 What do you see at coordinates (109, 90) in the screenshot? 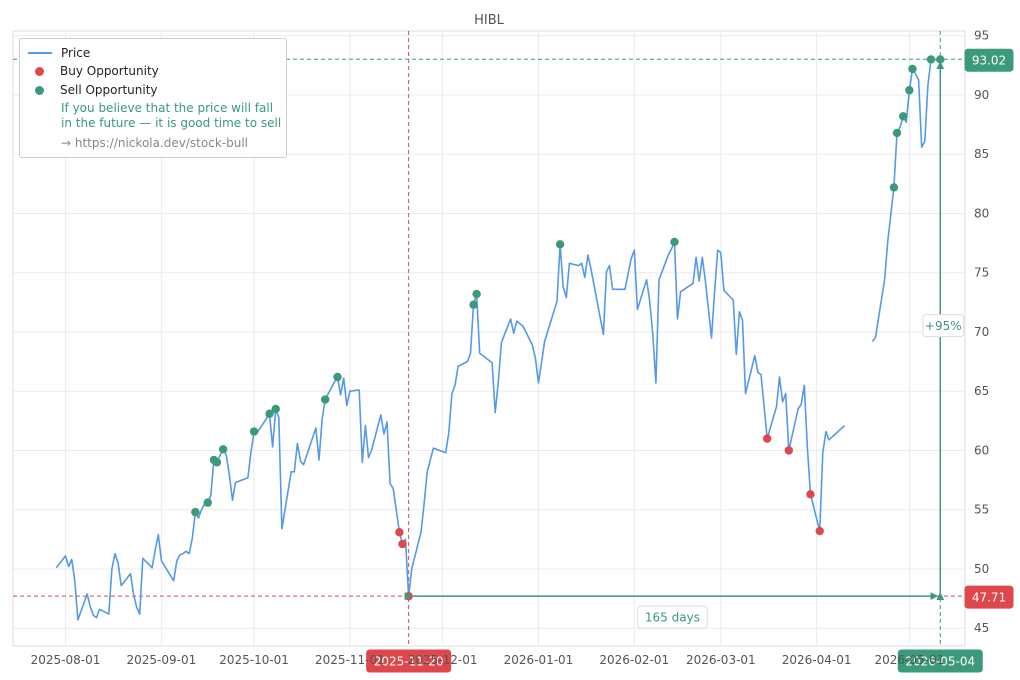
I see `legend-sell-label: Sell Opportunity` at bounding box center [109, 90].